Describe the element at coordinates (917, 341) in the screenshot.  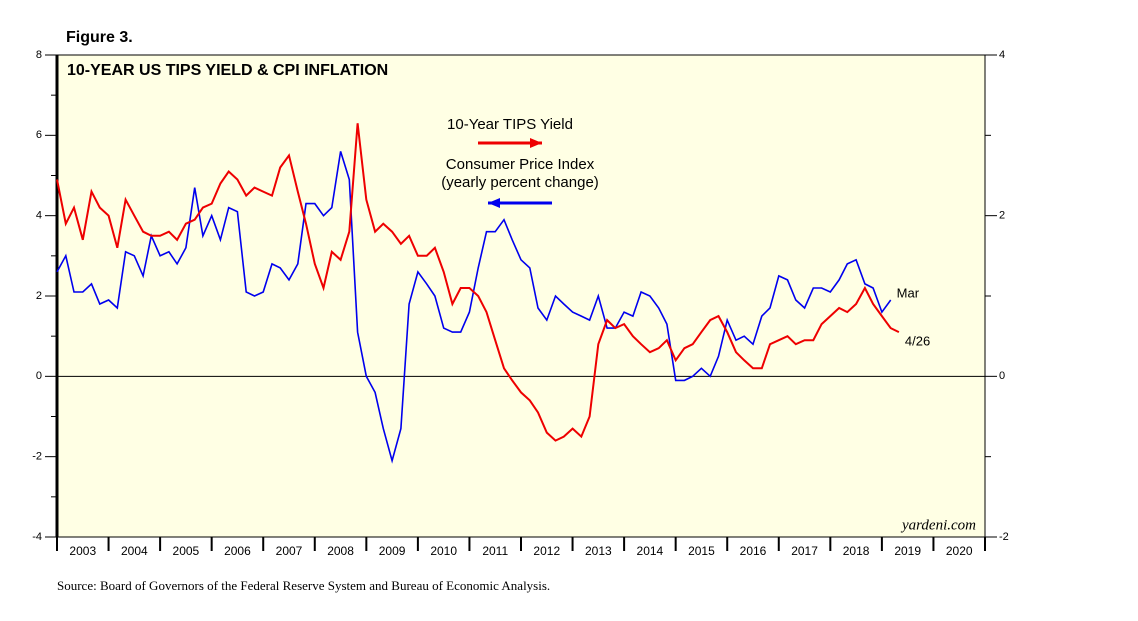
I see `end-label: 4/26` at that location.